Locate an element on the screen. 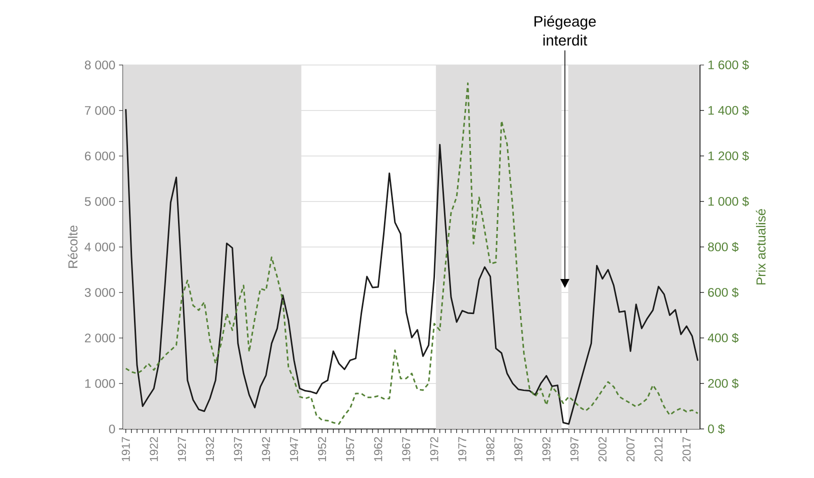 Image resolution: width=814 pixels, height=478 pixels. y2-tick-label: 600 $ is located at coordinates (723, 292).